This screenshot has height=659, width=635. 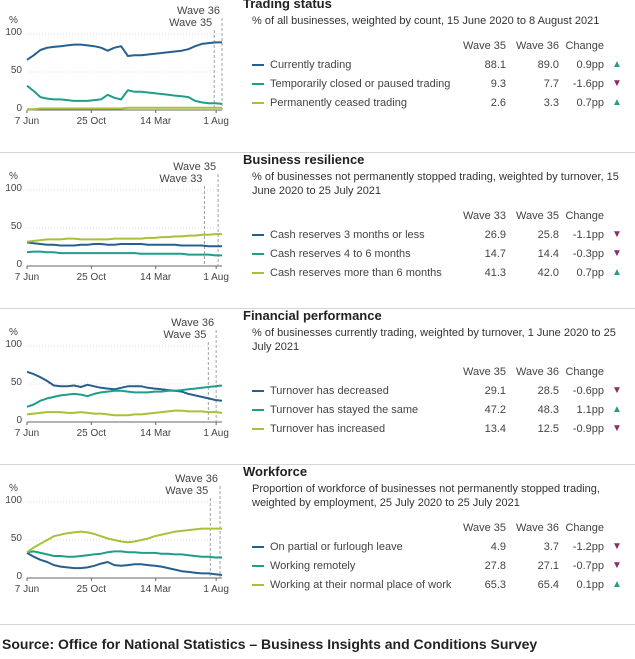 What do you see at coordinates (484, 372) in the screenshot?
I see `column-header: Wave 35` at bounding box center [484, 372].